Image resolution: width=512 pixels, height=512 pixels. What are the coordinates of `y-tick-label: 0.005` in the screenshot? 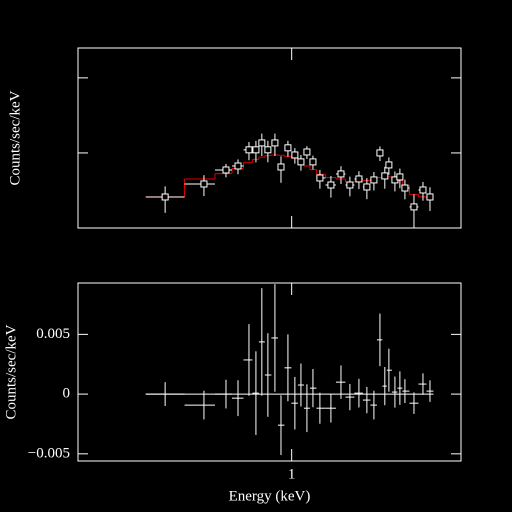 It's located at (53, 334).